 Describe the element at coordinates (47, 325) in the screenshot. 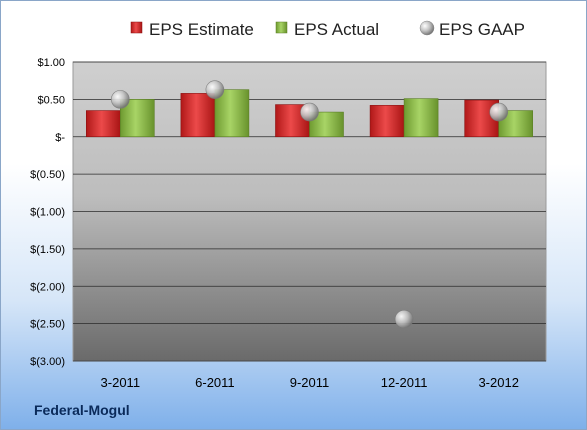

I see `y-tick-label: $(2.50)` at that location.